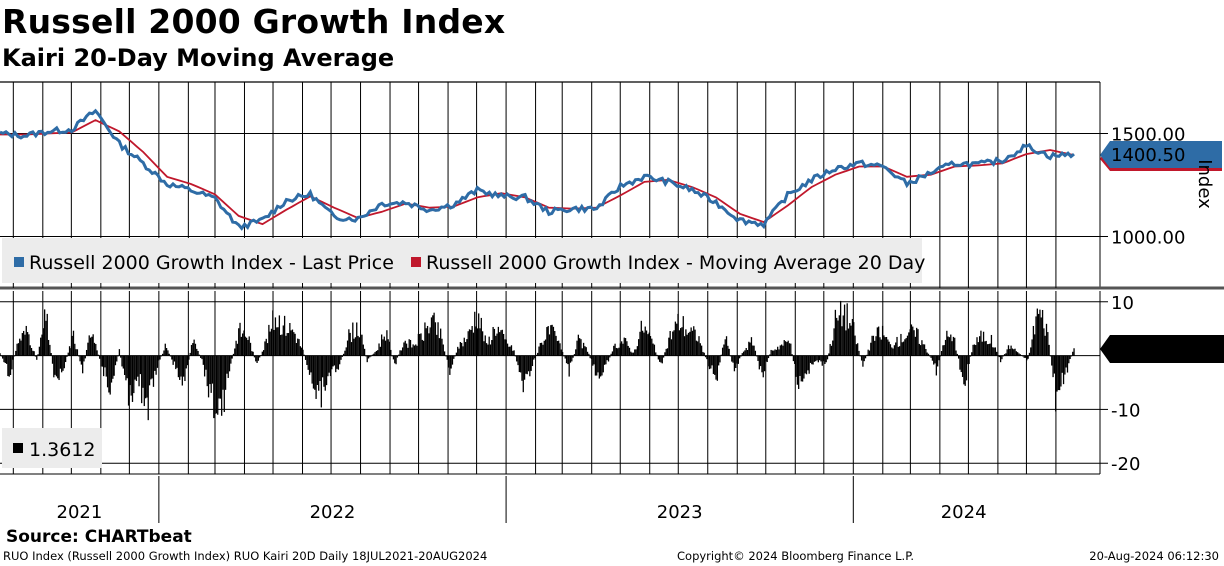 Image resolution: width=1224 pixels, height=566 pixels. What do you see at coordinates (62, 450) in the screenshot?
I see `legend-label-kairi: 1.3612` at bounding box center [62, 450].